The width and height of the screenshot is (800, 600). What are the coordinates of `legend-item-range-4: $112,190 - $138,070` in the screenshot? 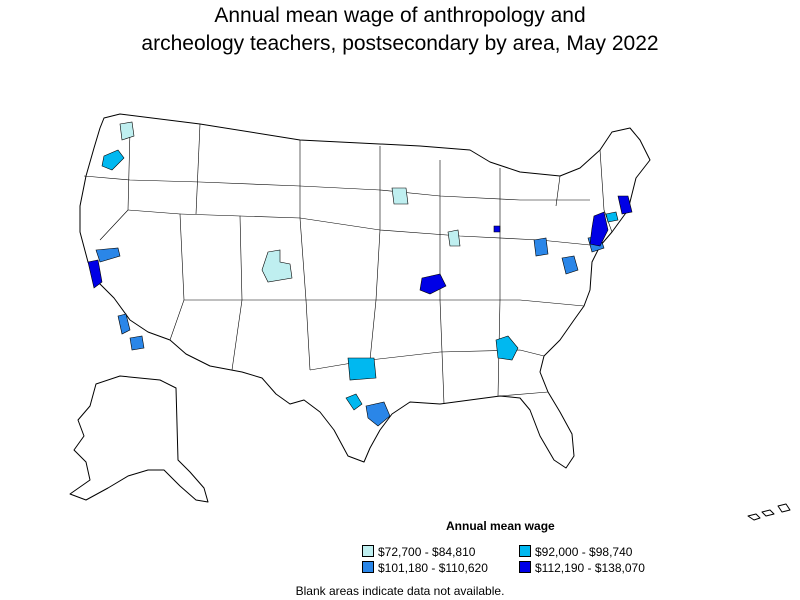 It's located at (582, 568).